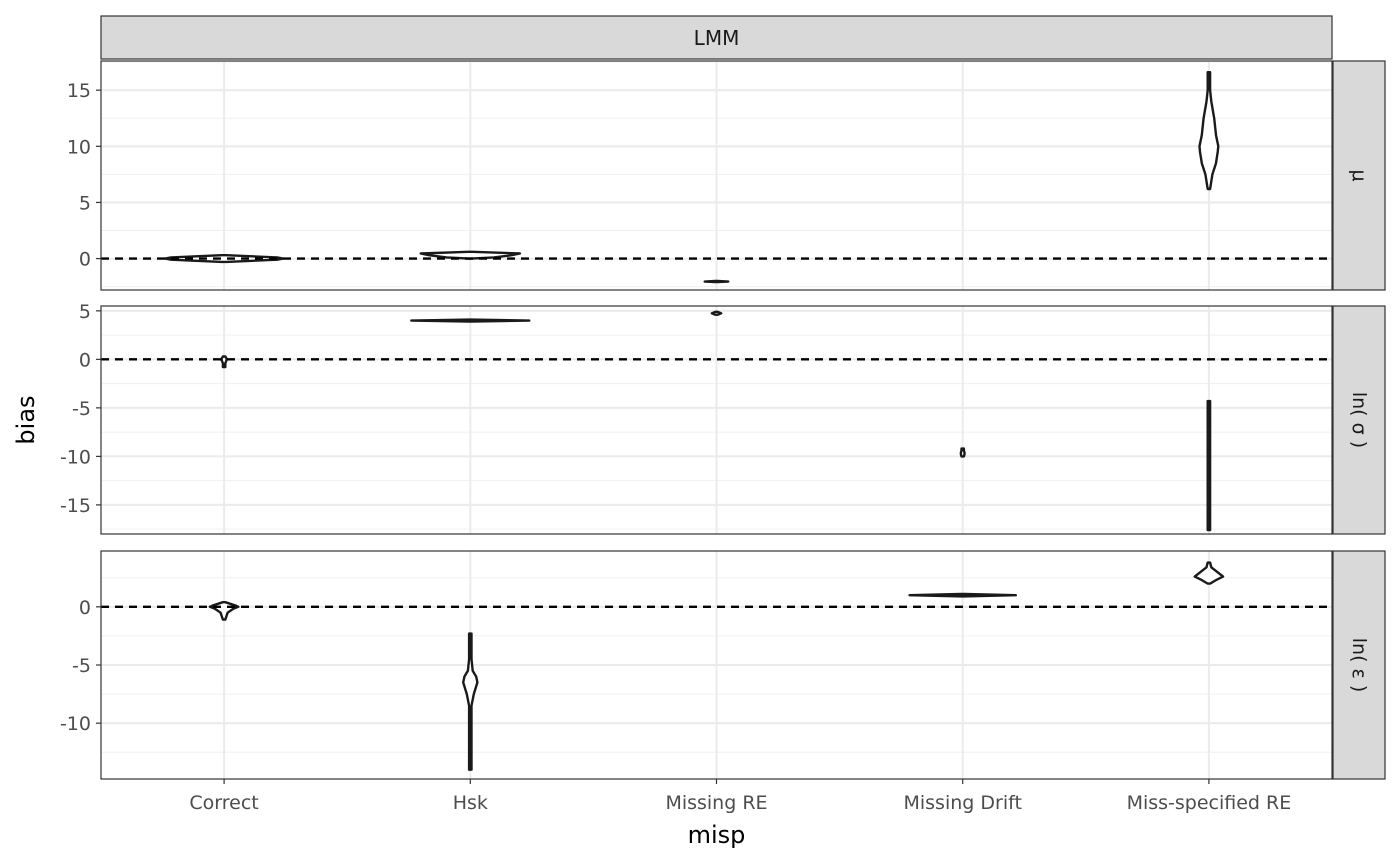  Describe the element at coordinates (470, 803) in the screenshot. I see `x-tick-label: Hsk` at that location.